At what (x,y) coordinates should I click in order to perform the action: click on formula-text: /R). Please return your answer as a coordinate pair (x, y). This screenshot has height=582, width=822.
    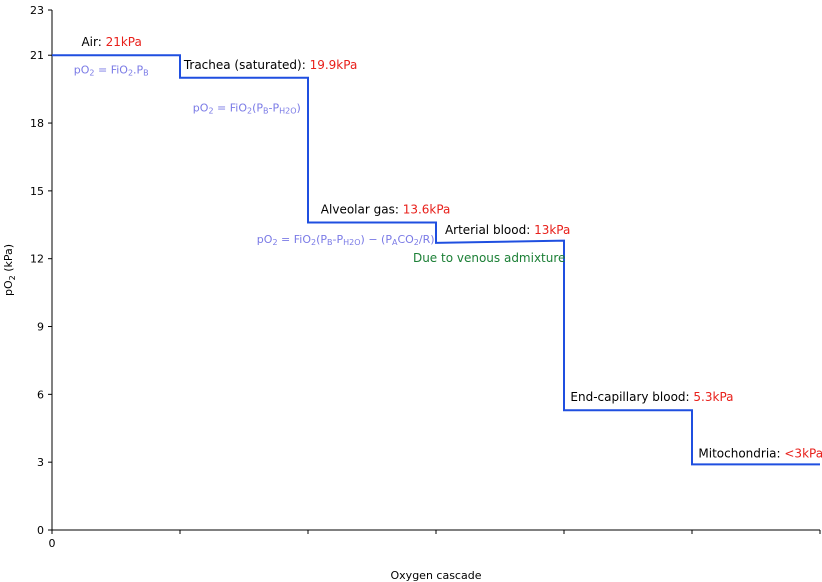
    Looking at the image, I should click on (427, 239).